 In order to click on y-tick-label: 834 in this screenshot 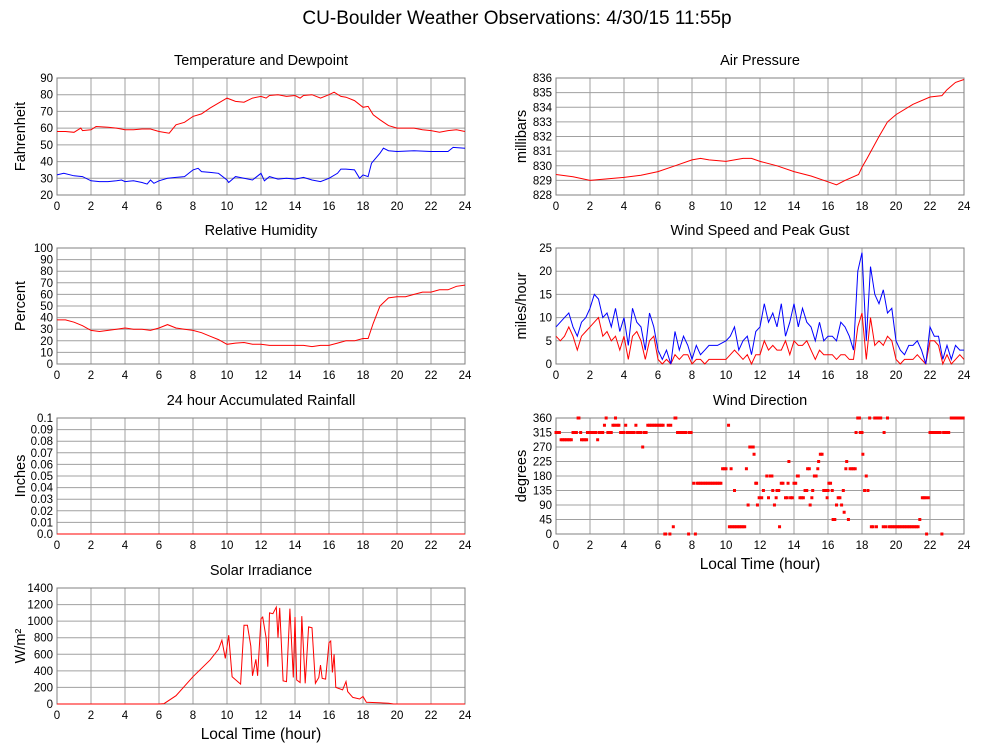, I will do `click(543, 108)`.